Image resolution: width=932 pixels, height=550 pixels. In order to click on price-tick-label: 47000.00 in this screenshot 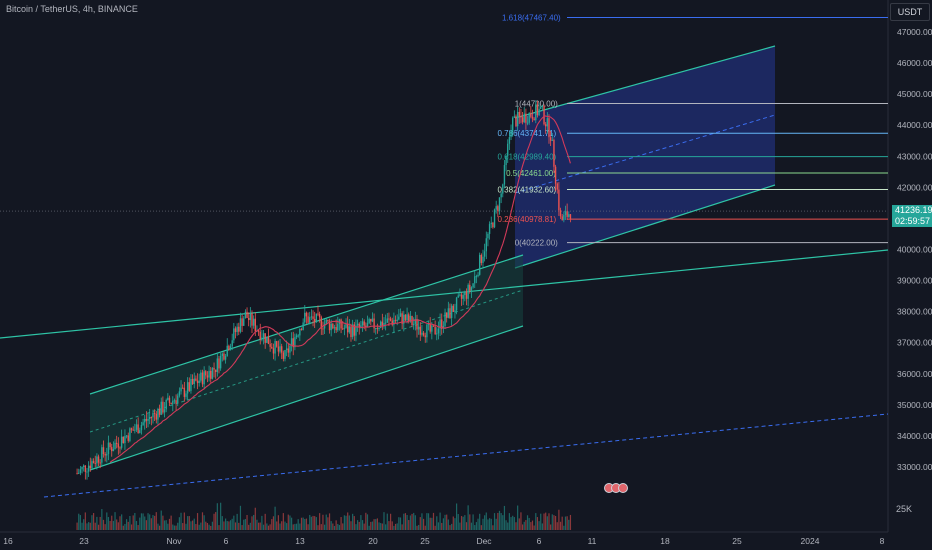, I will do `click(914, 32)`.